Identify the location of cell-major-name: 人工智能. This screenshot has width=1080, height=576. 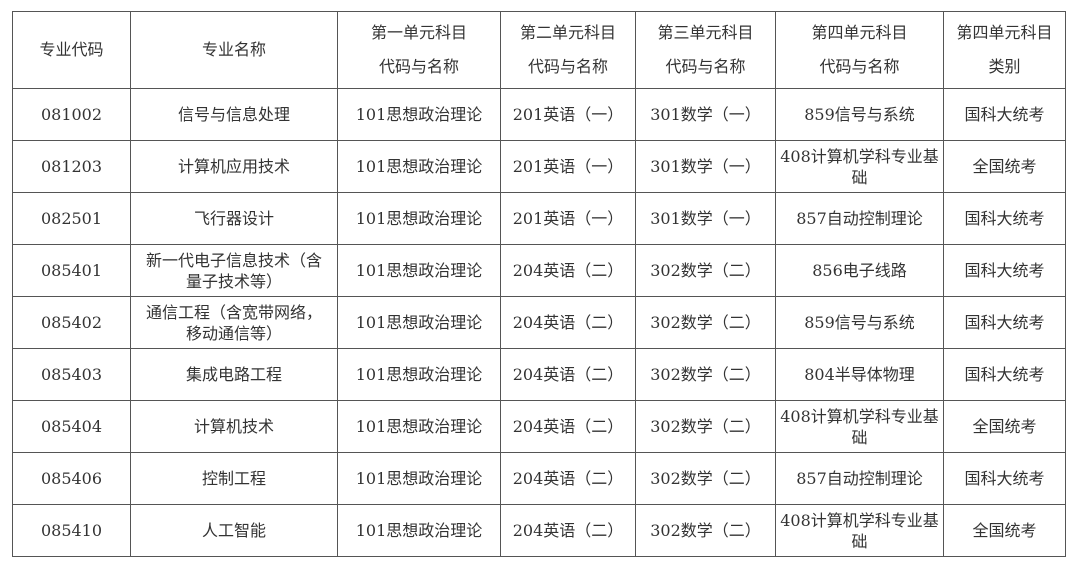
(234, 530).